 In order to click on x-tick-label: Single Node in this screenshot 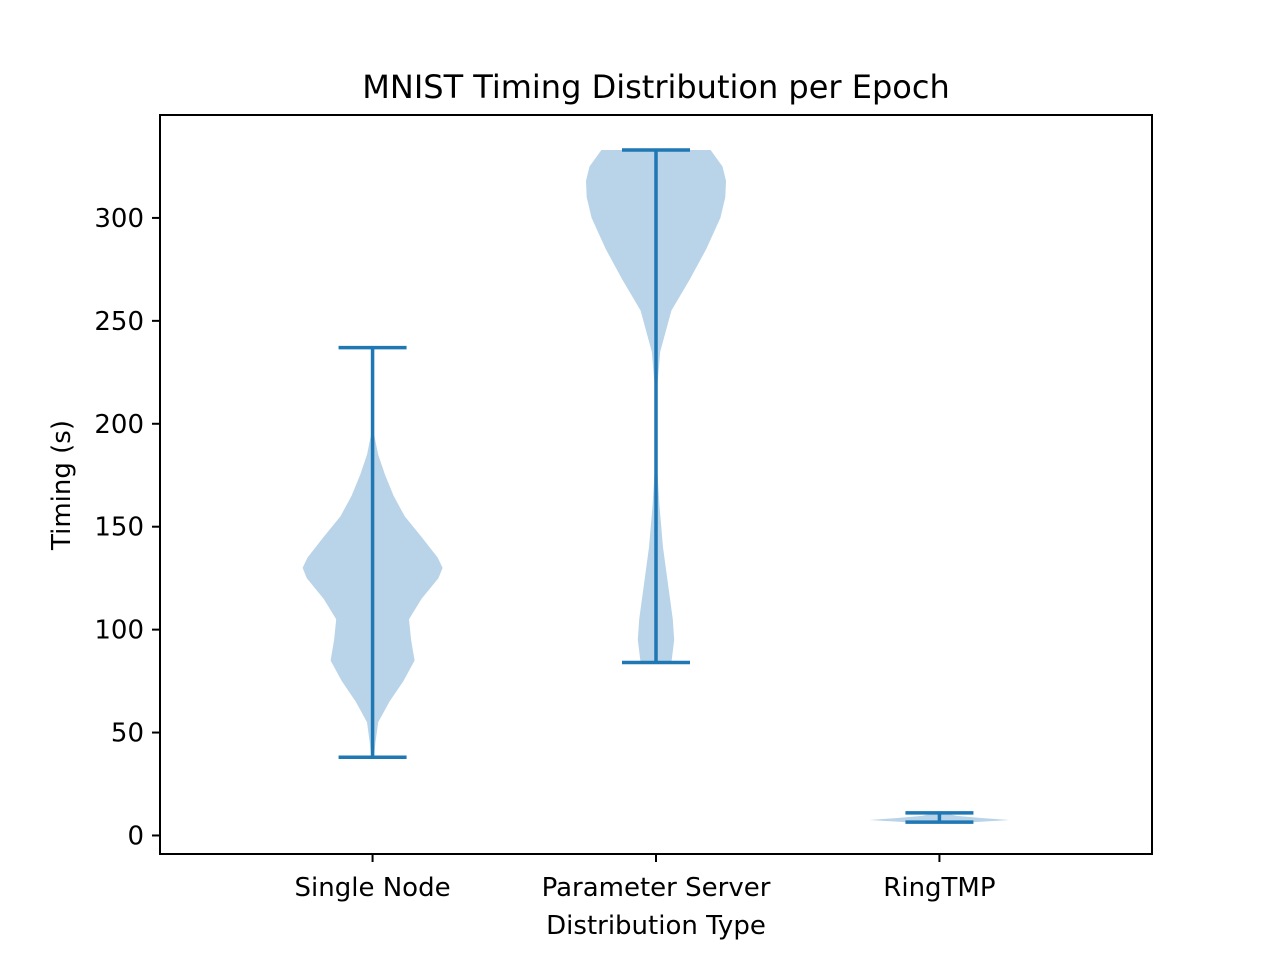, I will do `click(373, 888)`.